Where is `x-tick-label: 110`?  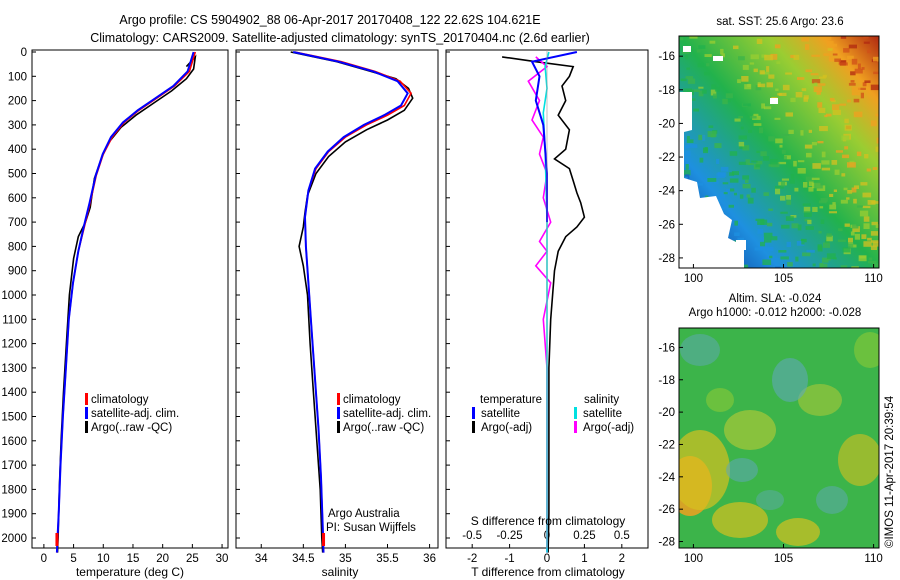
x-tick-label: 110 is located at coordinates (873, 559).